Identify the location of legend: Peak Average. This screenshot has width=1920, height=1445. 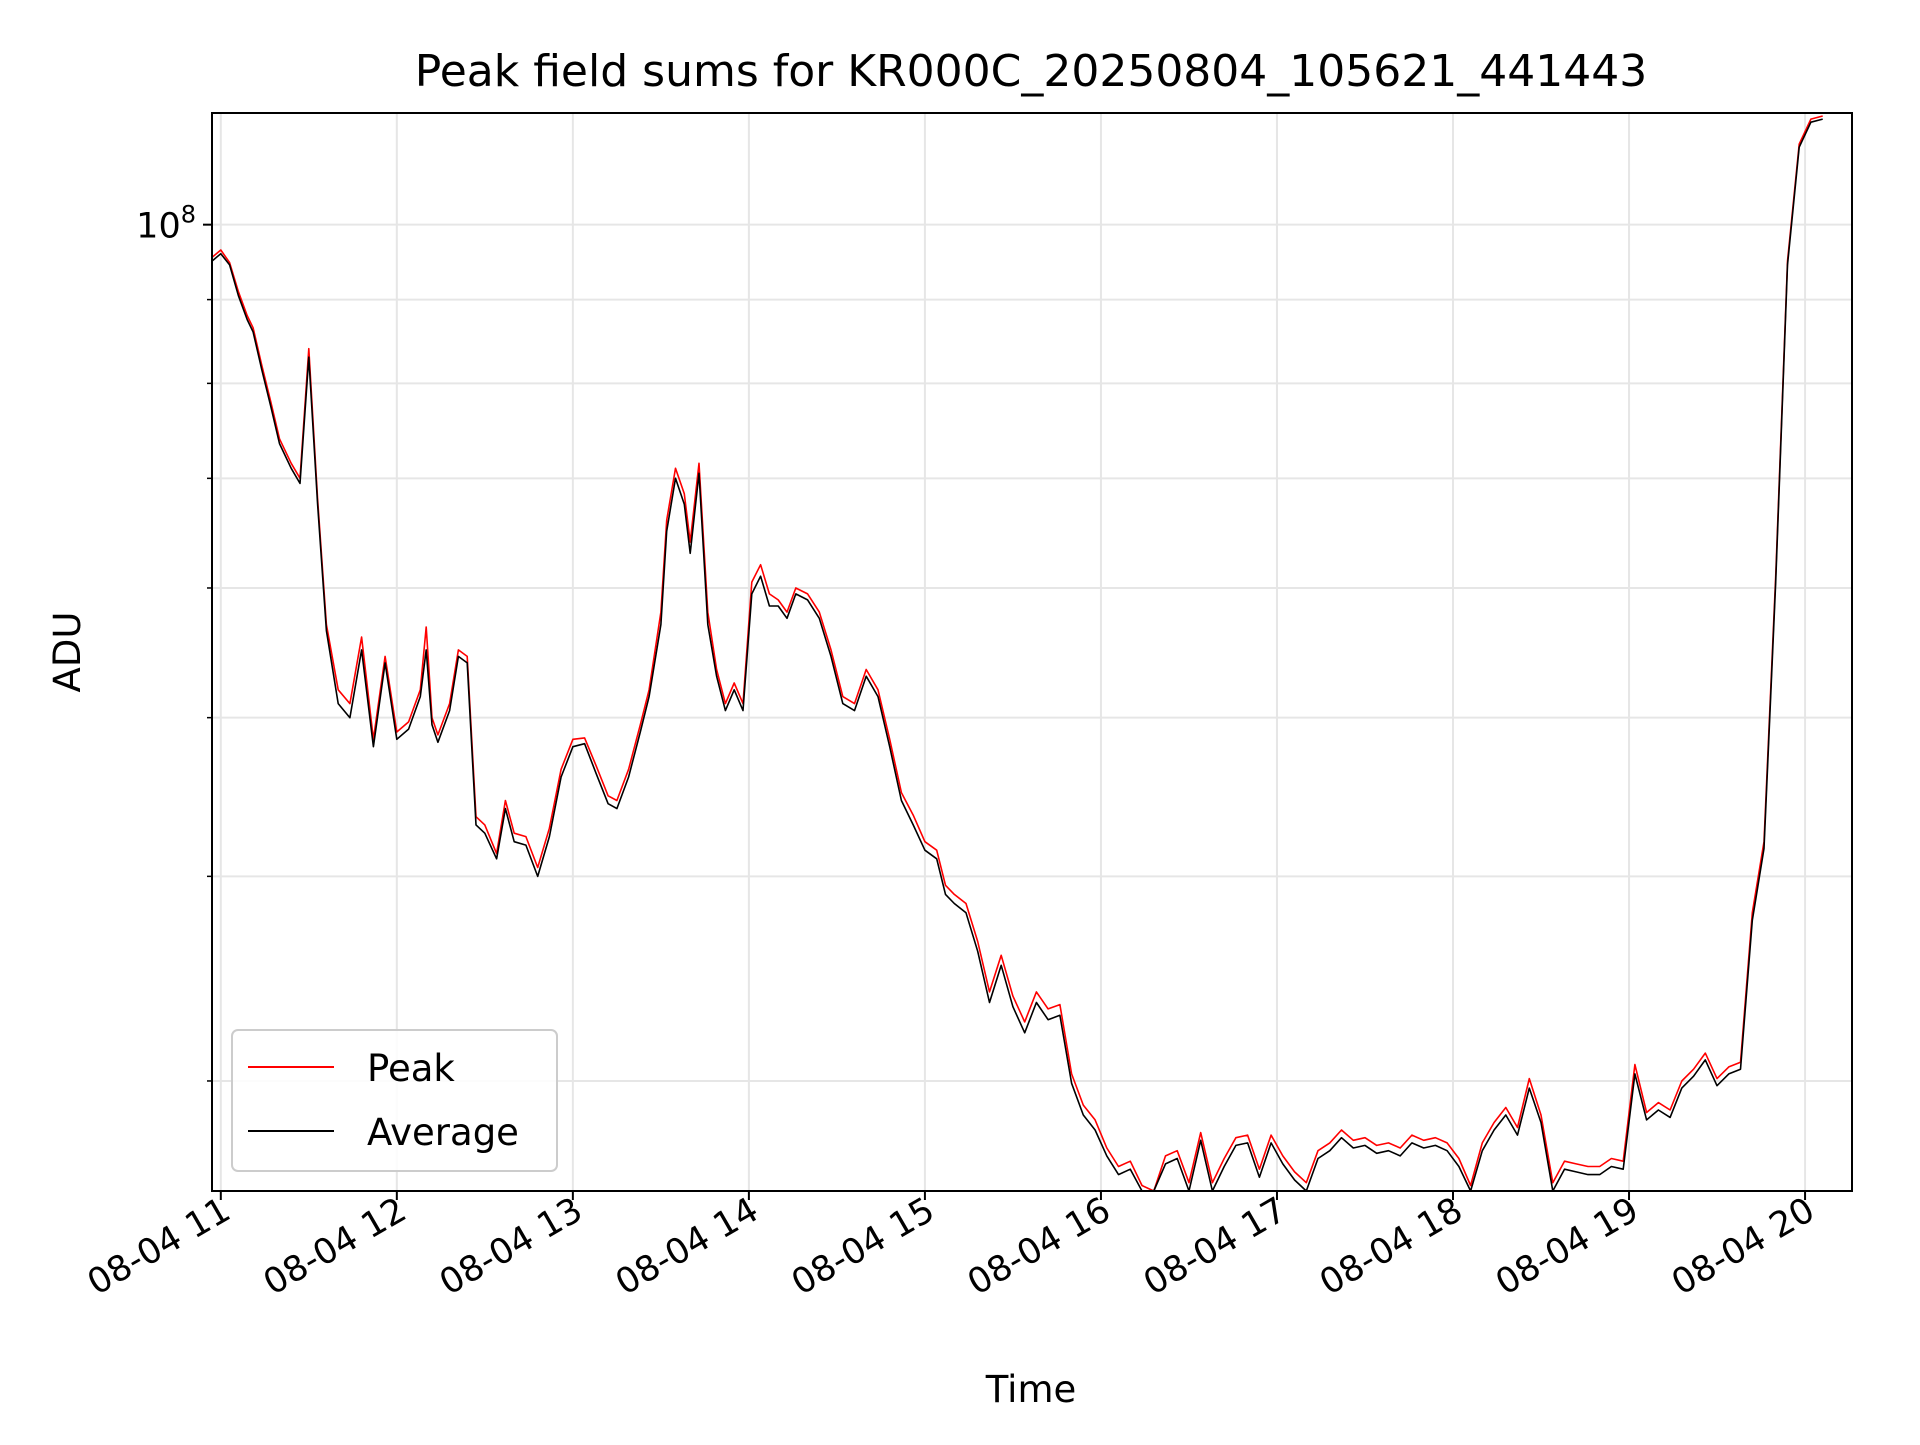
(394, 1100).